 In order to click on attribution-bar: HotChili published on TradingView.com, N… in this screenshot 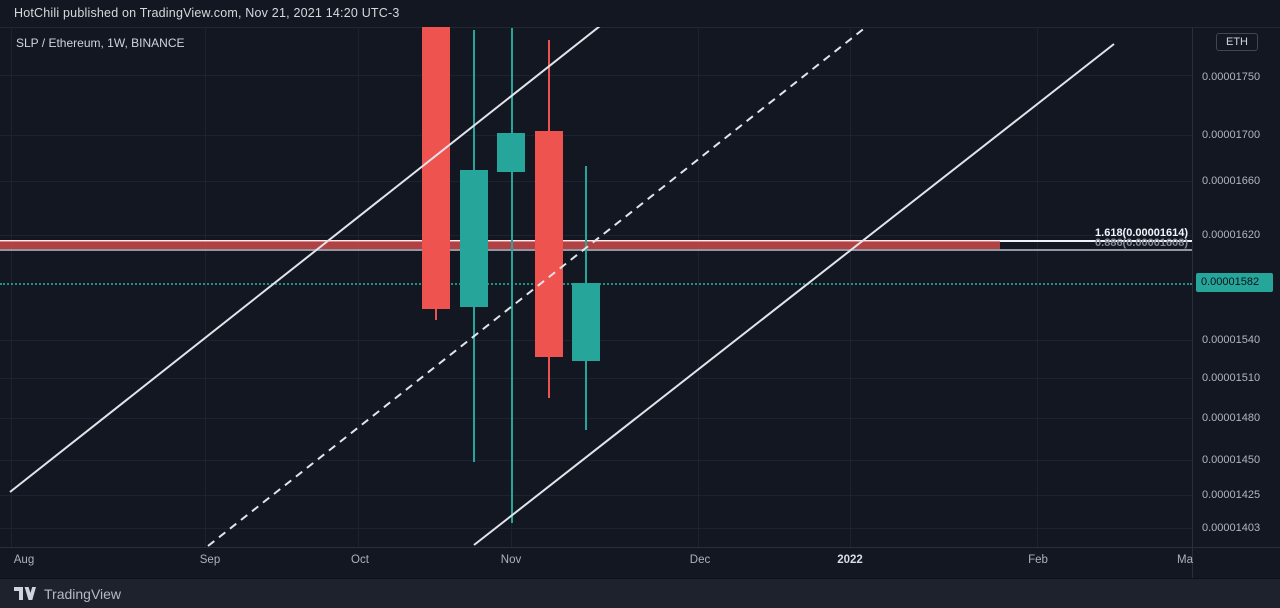, I will do `click(640, 14)`.